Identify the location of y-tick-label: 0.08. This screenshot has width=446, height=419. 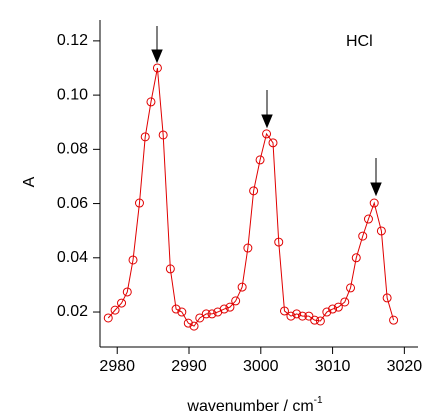
(72, 149).